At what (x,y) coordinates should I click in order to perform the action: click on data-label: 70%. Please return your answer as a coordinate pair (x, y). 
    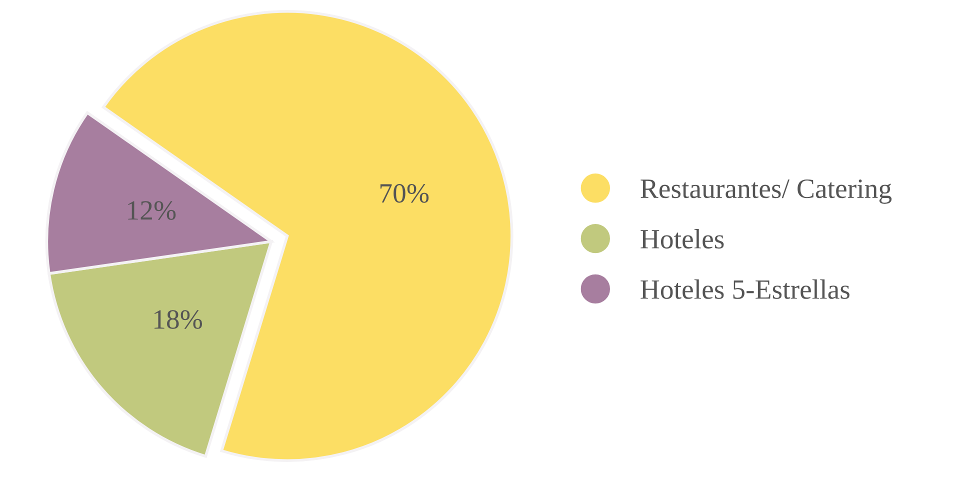
    Looking at the image, I should click on (404, 193).